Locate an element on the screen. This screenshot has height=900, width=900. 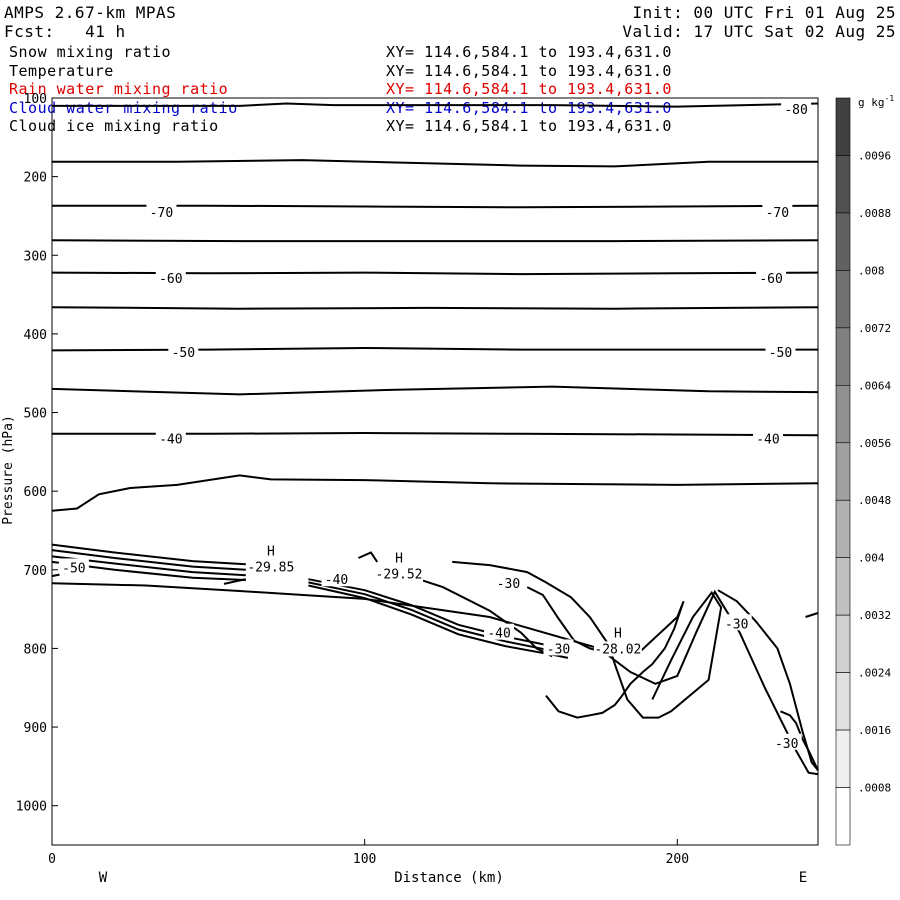
colorbar-tick-label: .0008 is located at coordinates (874, 788).